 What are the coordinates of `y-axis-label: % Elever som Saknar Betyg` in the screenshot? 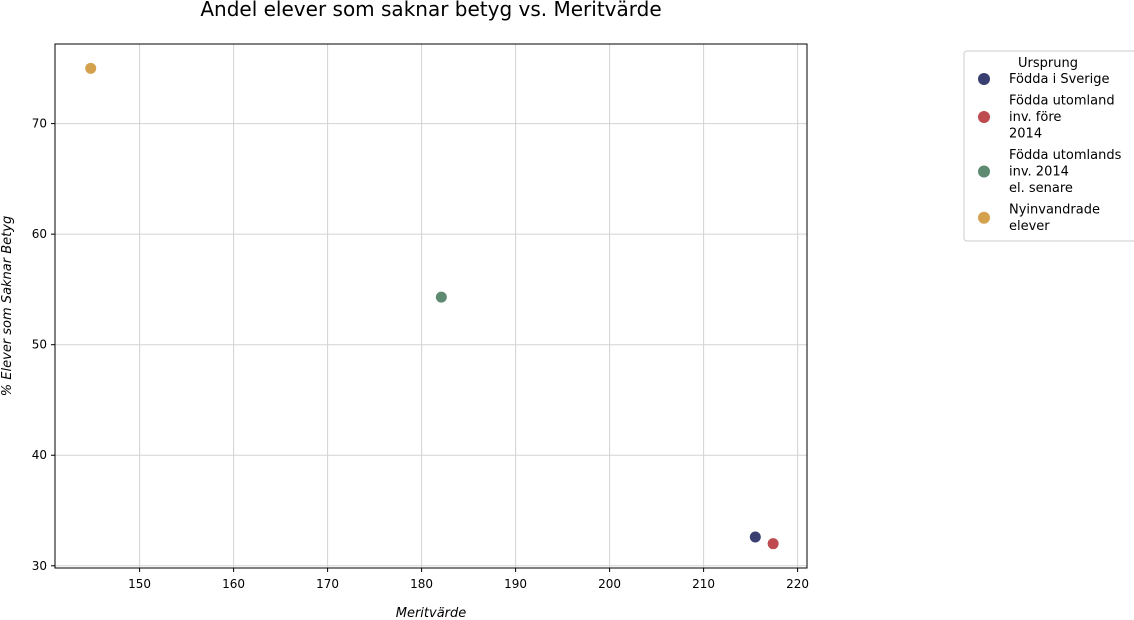 It's located at (7, 306).